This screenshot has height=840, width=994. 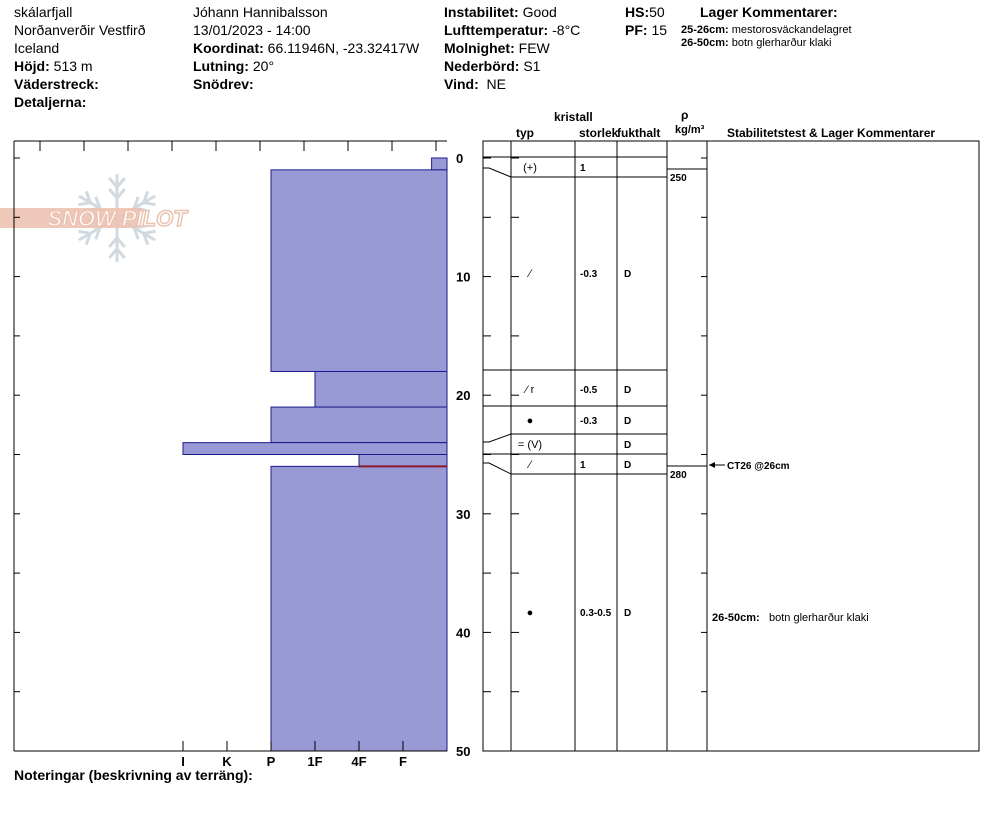 I want to click on layer-comment: 25-26cm: mestorosväckandelagret, so click(x=766, y=30).